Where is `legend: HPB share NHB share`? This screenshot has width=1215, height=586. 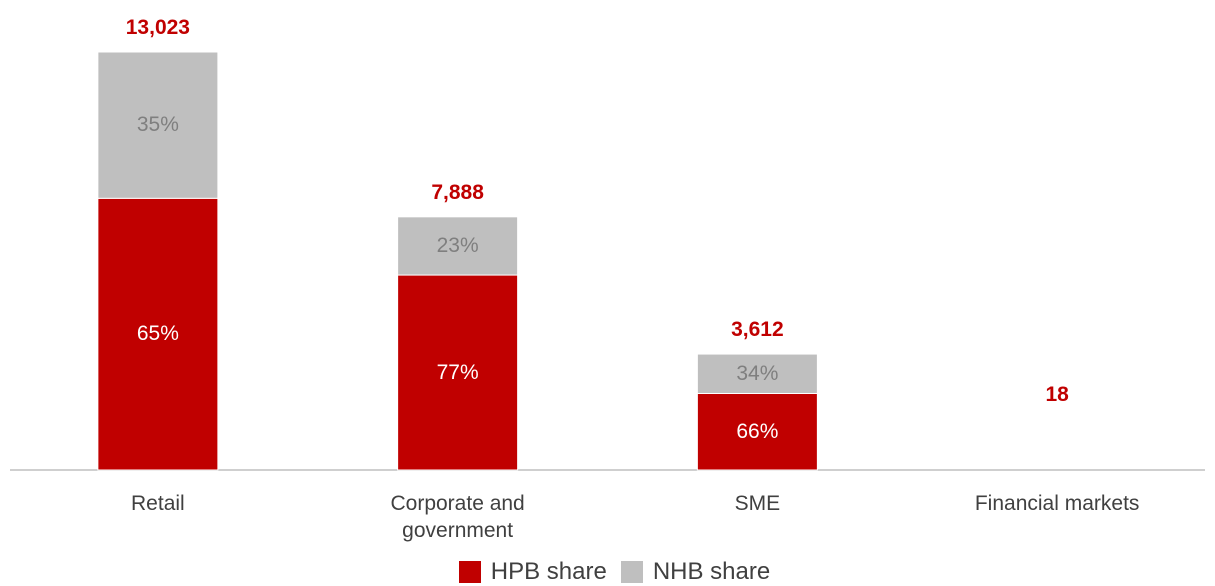 legend: HPB share NHB share is located at coordinates (607, 572).